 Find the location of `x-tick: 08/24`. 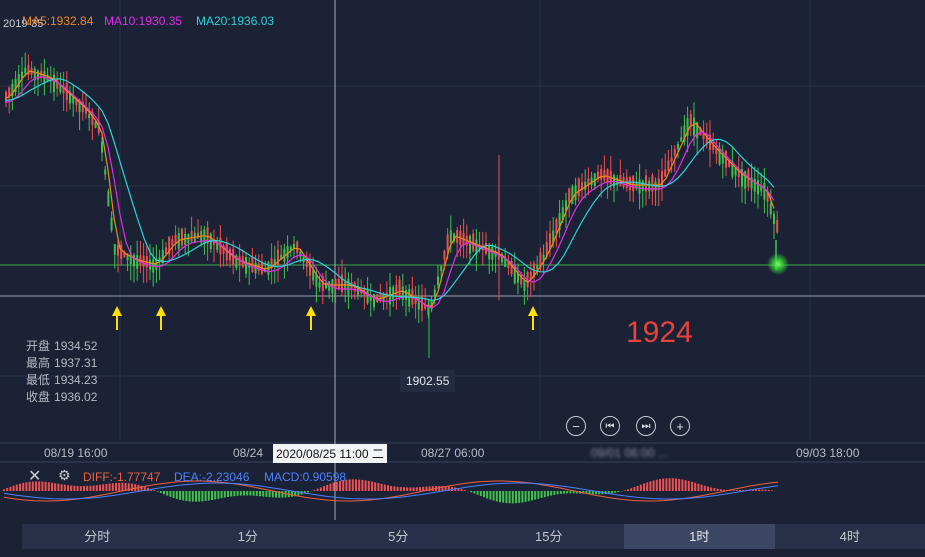

x-tick: 08/24 is located at coordinates (248, 453).